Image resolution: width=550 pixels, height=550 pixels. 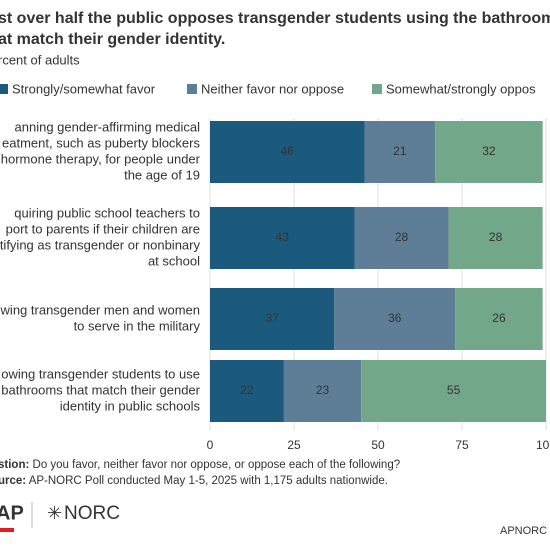 What do you see at coordinates (272, 88) in the screenshot?
I see `legend-label: Neither favor nor oppose` at bounding box center [272, 88].